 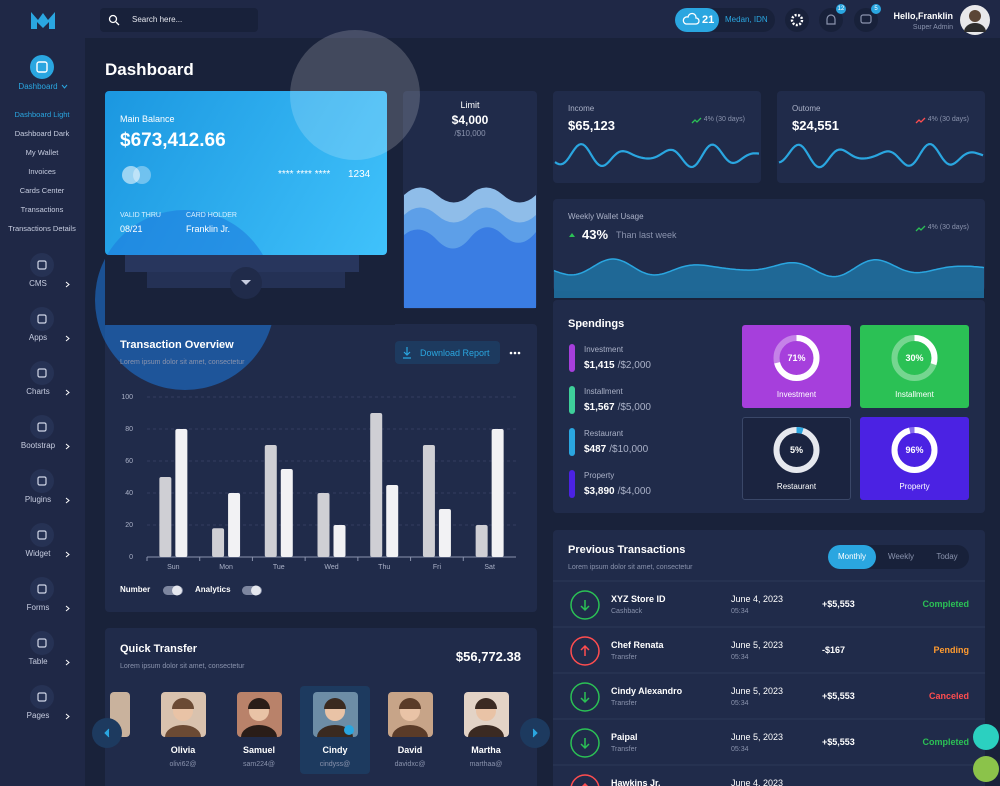 I want to click on contact-handle: sam224@, so click(x=259, y=764).